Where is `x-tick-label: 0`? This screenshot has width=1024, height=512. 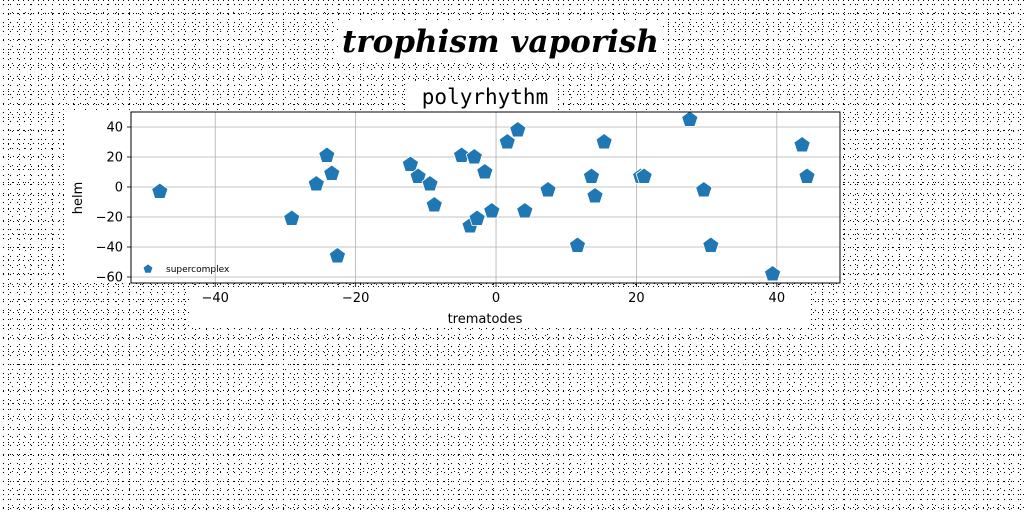
x-tick-label: 0 is located at coordinates (496, 298).